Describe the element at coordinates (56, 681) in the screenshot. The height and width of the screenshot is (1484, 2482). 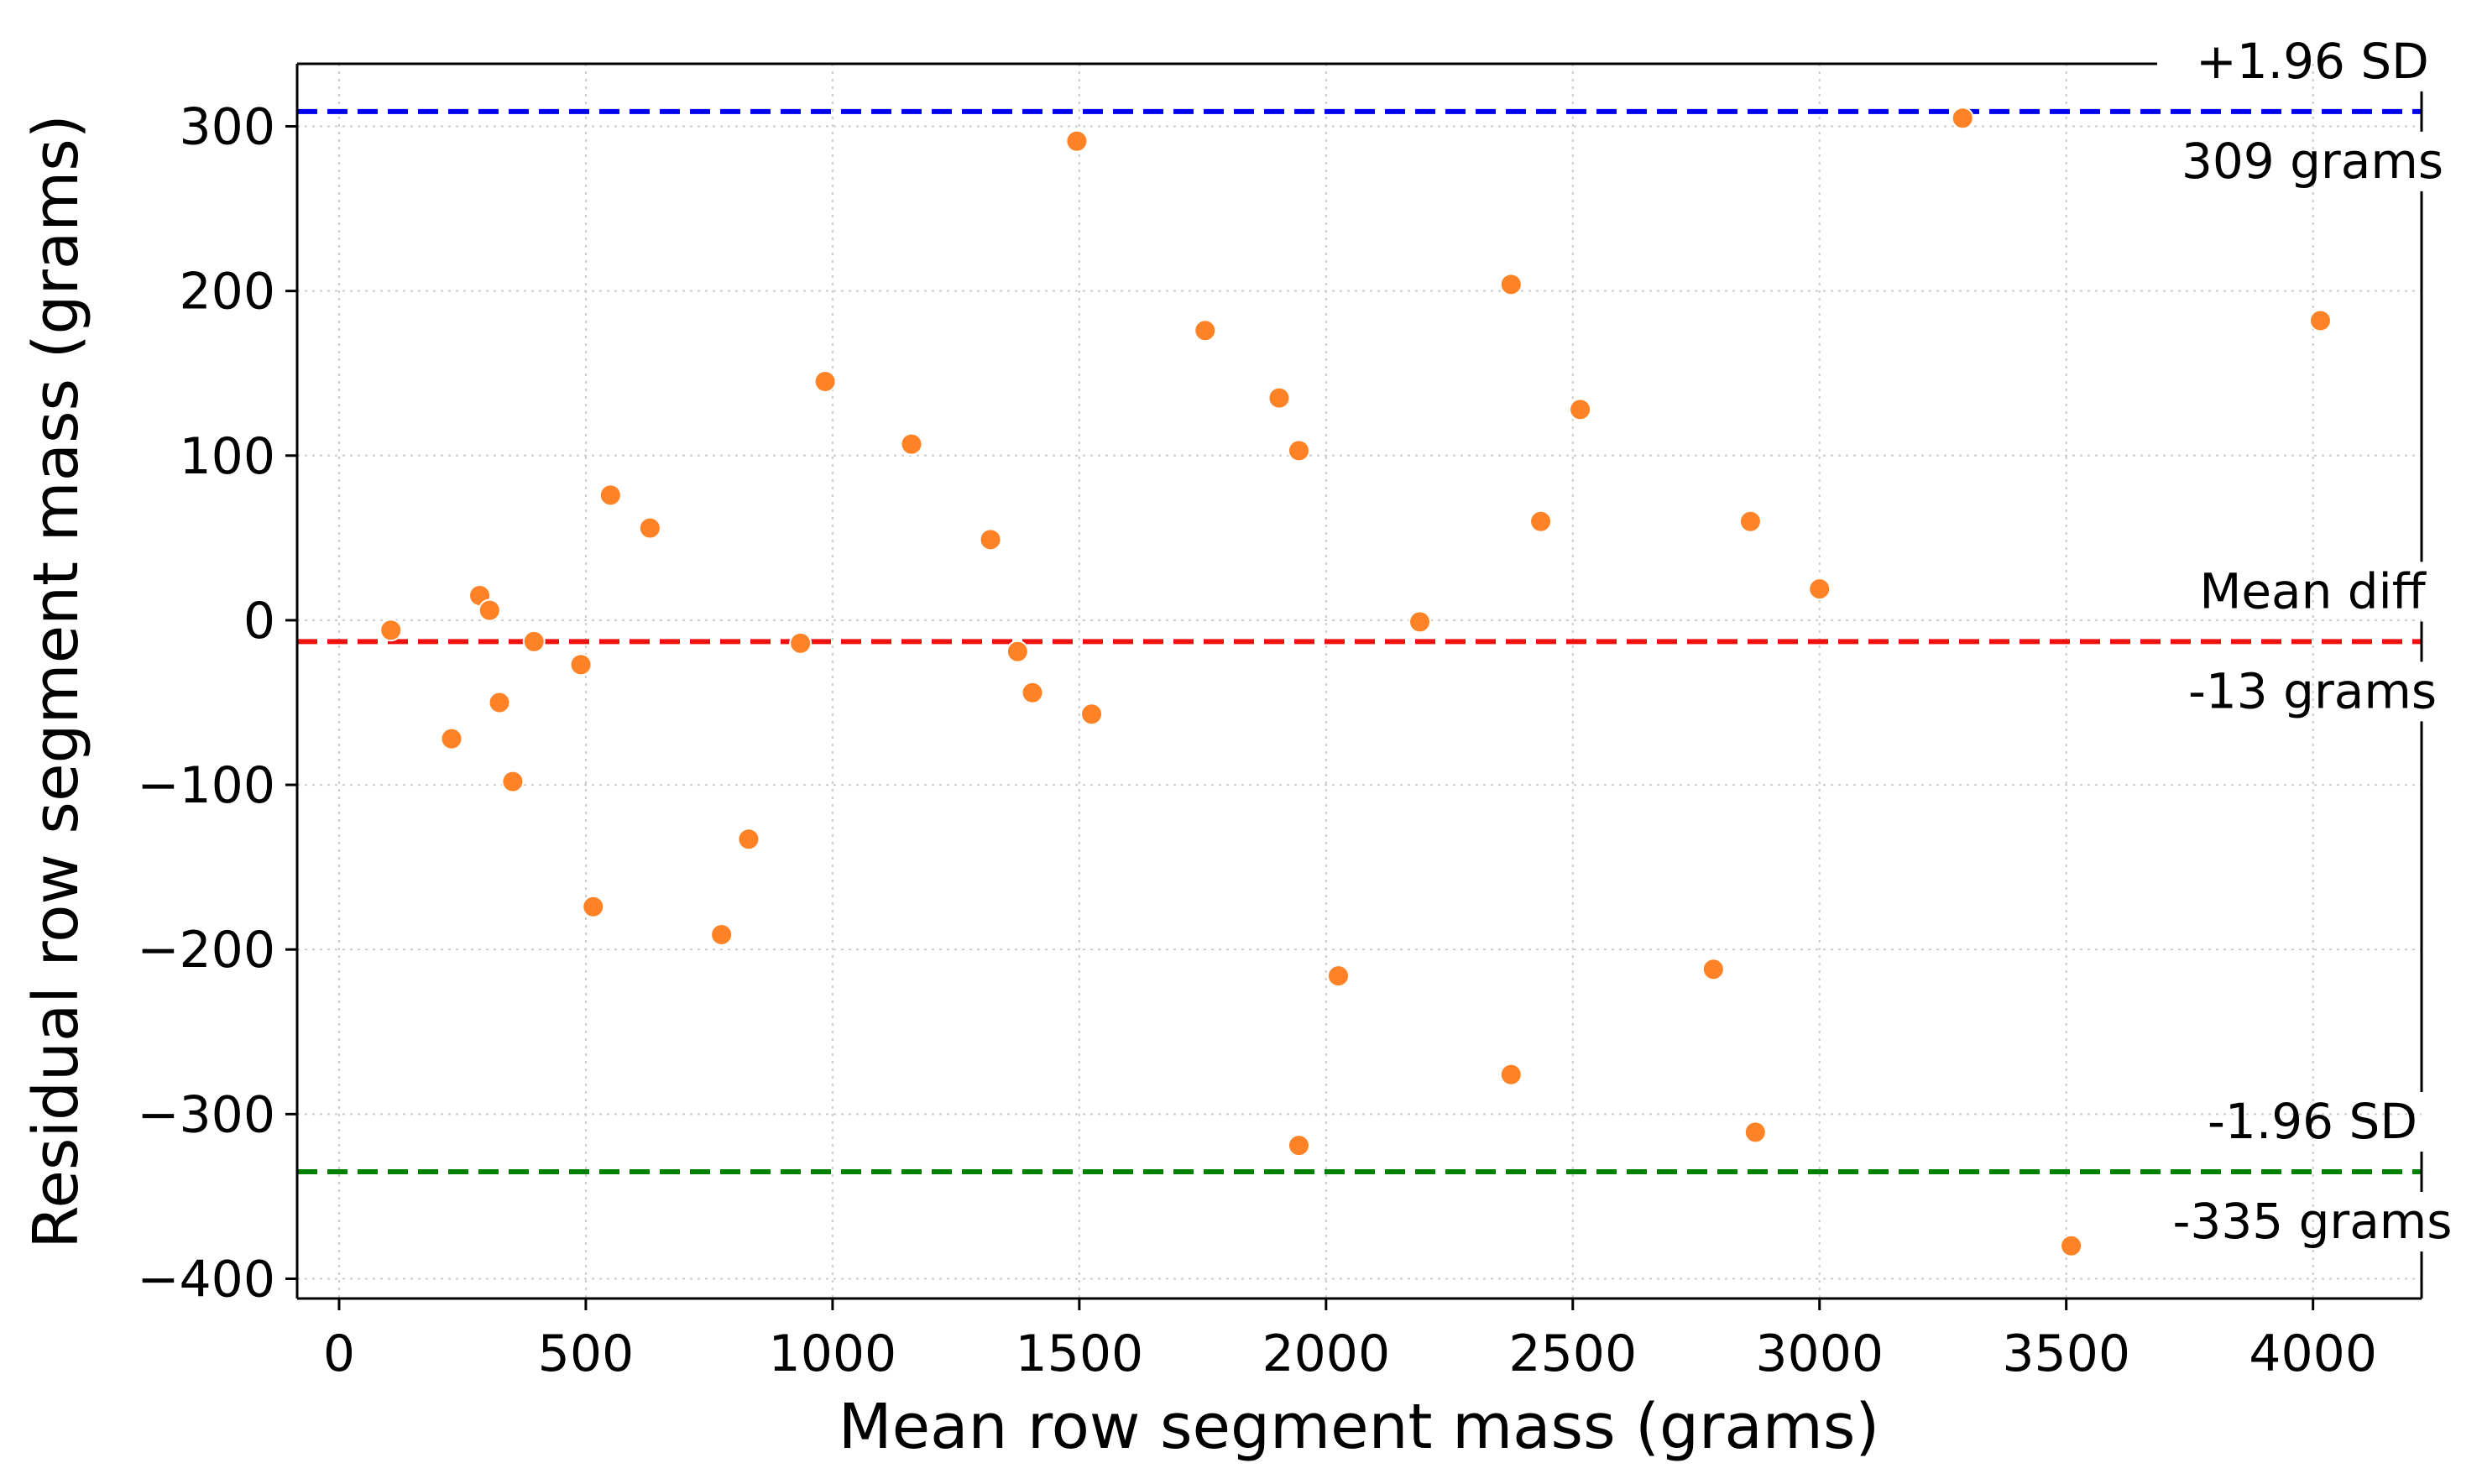
I see `y-axis-title: Residual row segment mass (grams)` at that location.